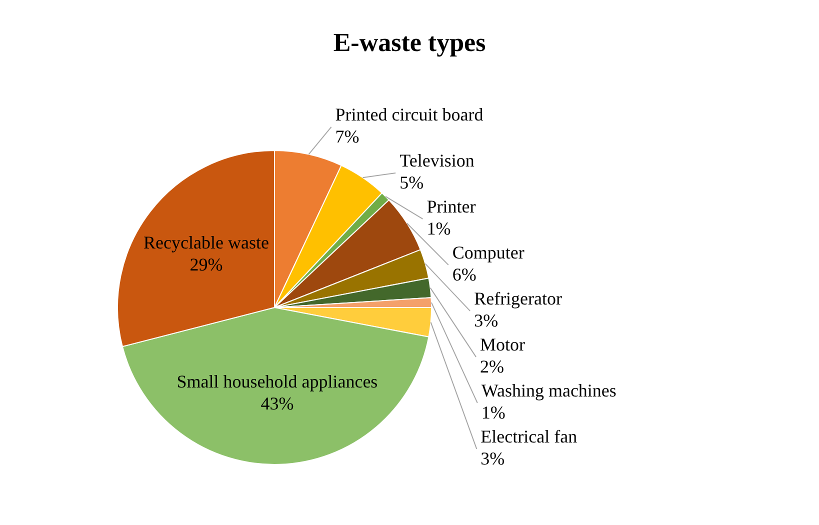 The image size is (819, 525). I want to click on slice-label: Electrical fan, so click(529, 436).